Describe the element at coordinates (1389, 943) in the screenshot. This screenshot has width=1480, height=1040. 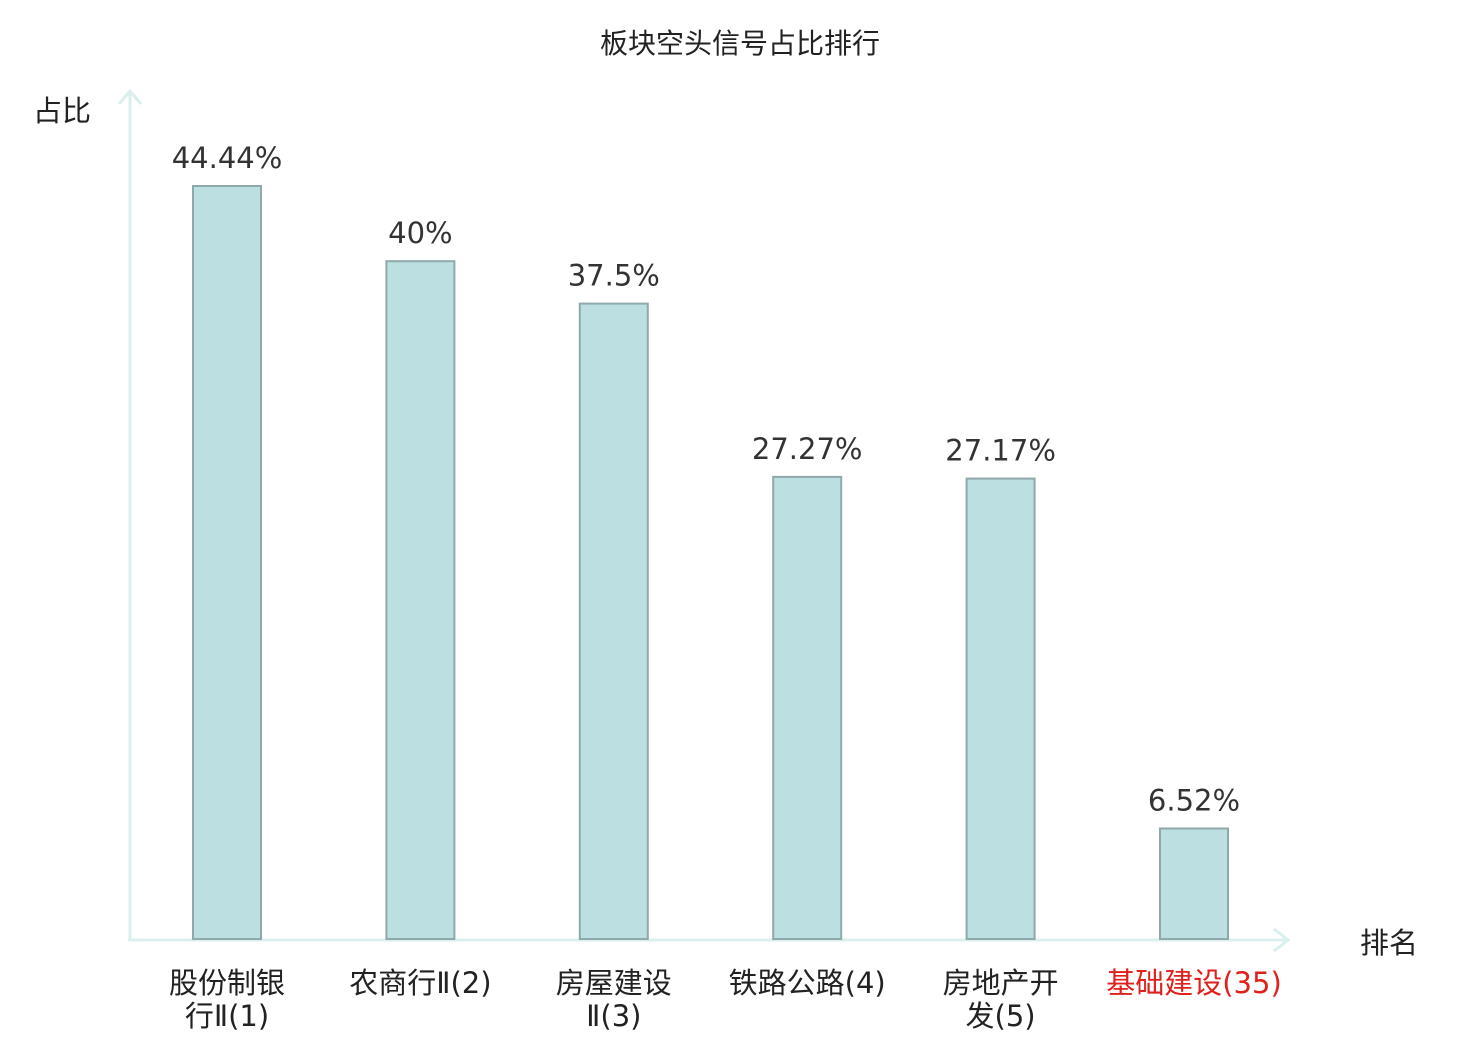
I see `x-axis-label: 排名` at that location.